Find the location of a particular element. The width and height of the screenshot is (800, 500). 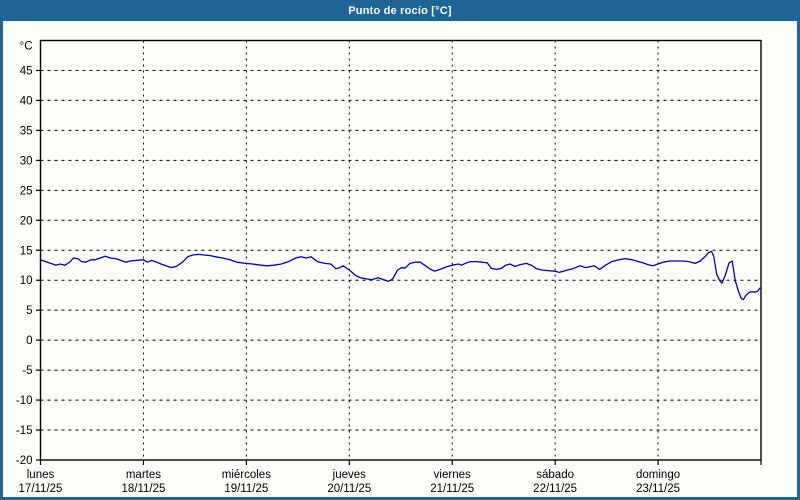

y-tick-label: 45 is located at coordinates (26, 71).